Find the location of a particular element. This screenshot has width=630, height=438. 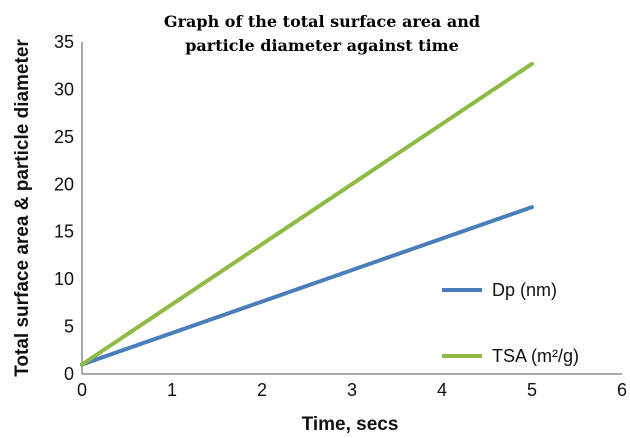

y-tick-label: 25 is located at coordinates (64, 137).